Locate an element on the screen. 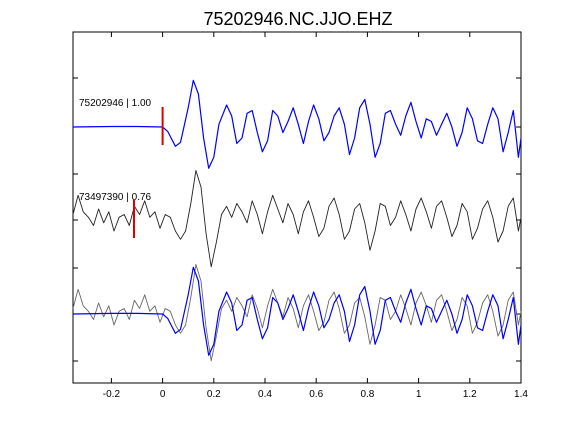  trace-labels: 75202946 | 1.00 73497390 | 0.76 is located at coordinates (115, 150).